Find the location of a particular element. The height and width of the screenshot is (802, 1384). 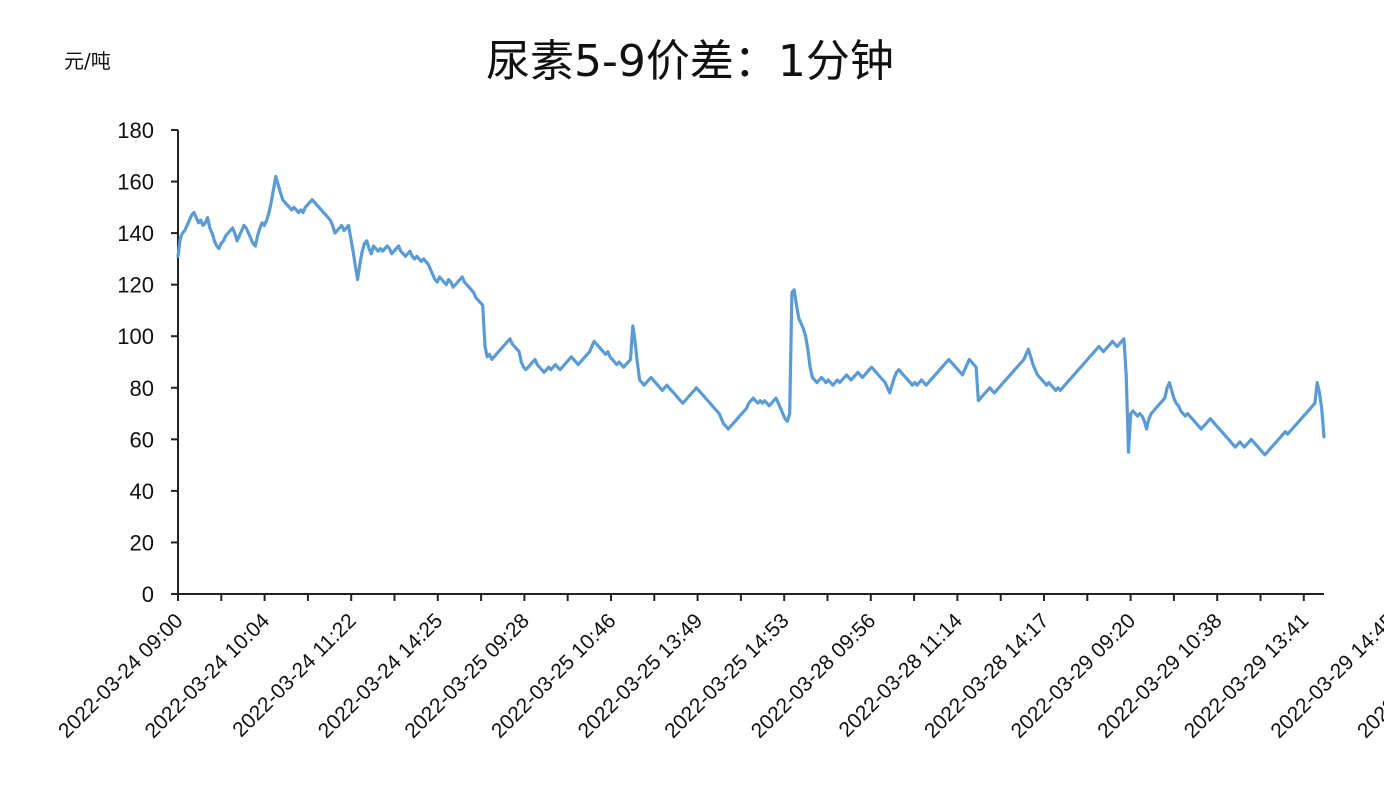

y-tick-label: 160 is located at coordinates (135, 182).